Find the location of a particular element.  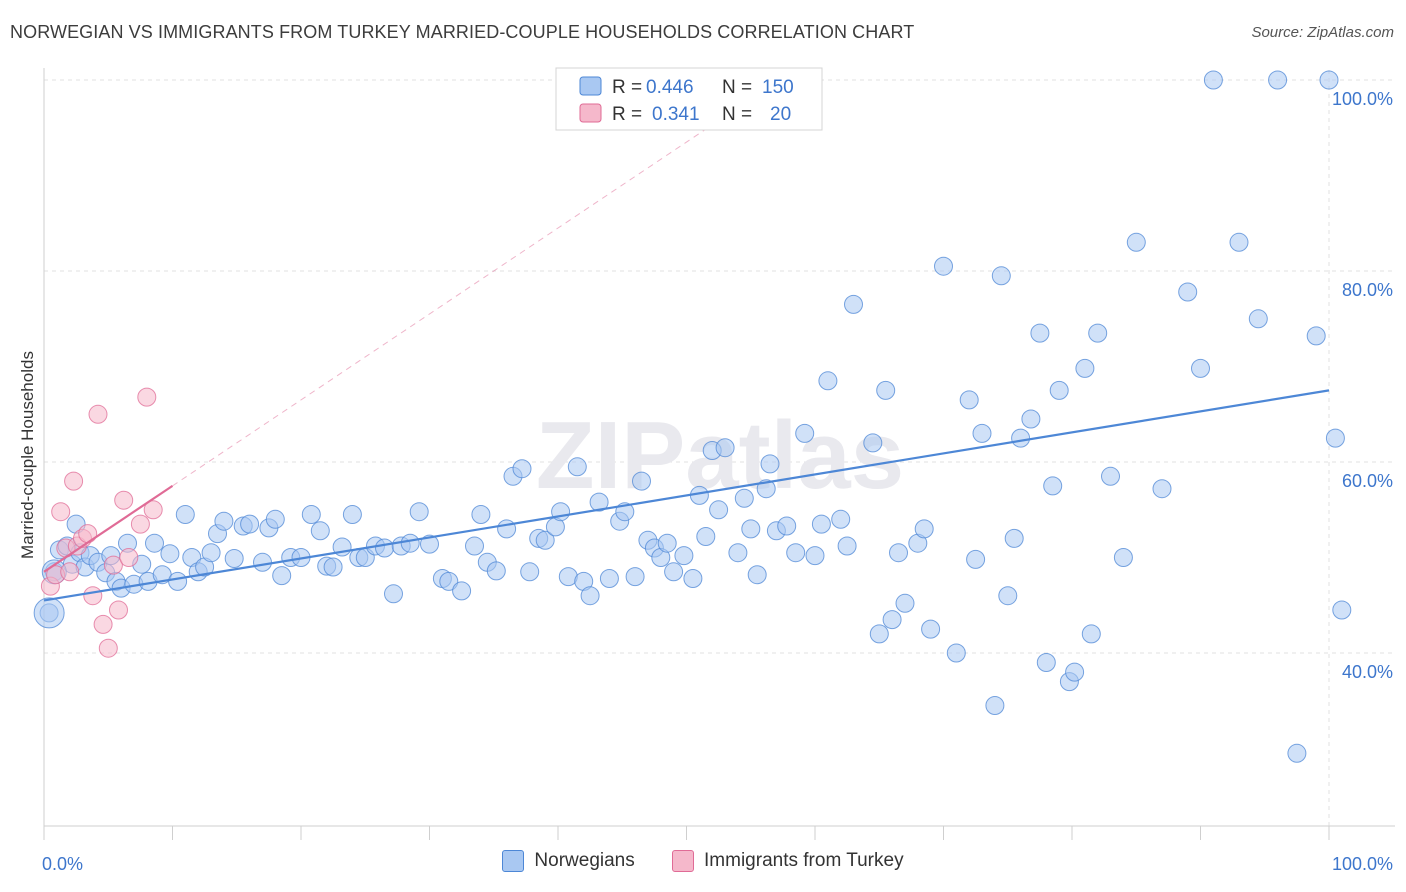

y-tick-label-80: 80.0% is located at coordinates (1367, 290).